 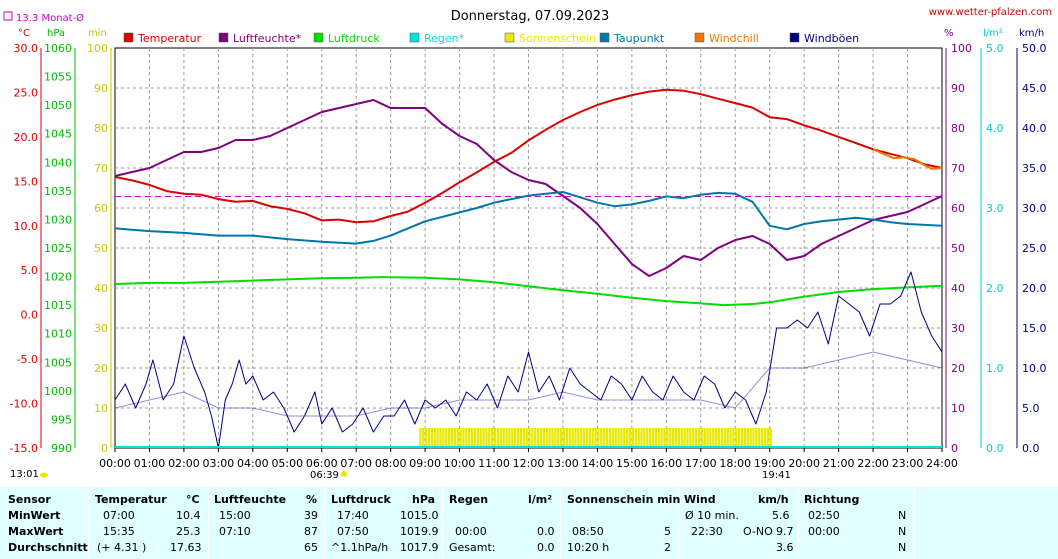 What do you see at coordinates (97, 48) in the screenshot?
I see `tick-sun_min: 100` at bounding box center [97, 48].